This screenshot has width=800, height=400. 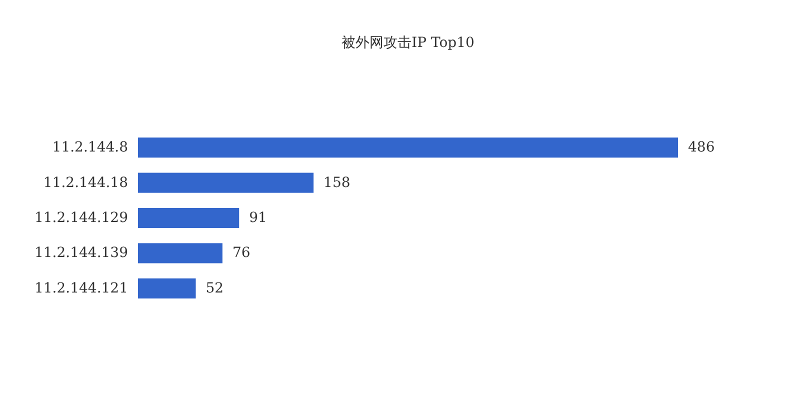 I want to click on y-tick-label: 11.2.144.18, so click(x=85, y=182).